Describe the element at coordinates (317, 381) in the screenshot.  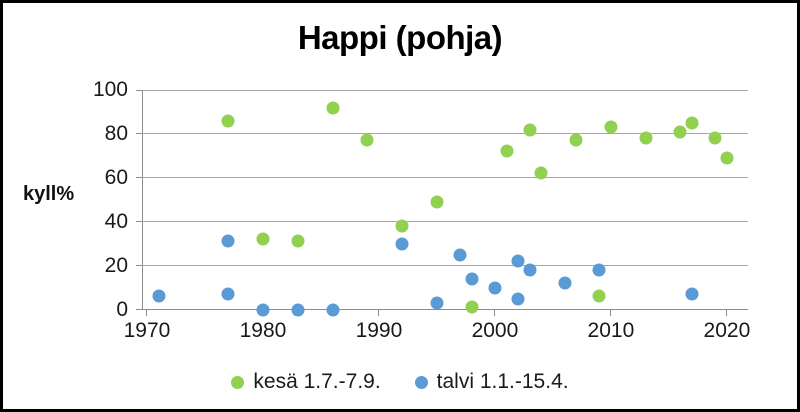
I see `legend-label-0: kesä 1.7.-7.9.` at that location.